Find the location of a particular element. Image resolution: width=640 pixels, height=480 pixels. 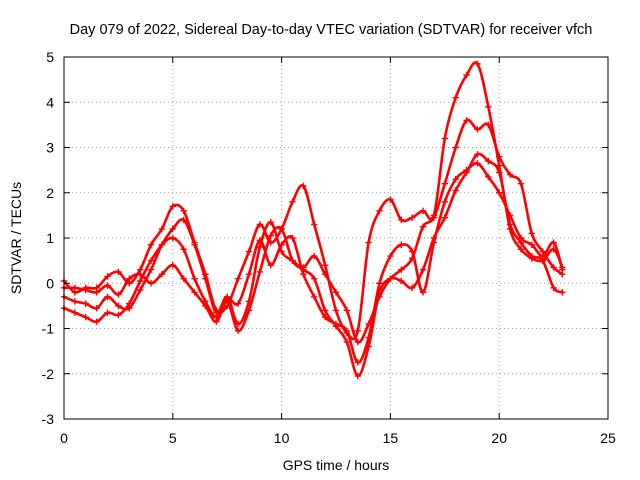

x-tick-label: 0 is located at coordinates (64, 438).